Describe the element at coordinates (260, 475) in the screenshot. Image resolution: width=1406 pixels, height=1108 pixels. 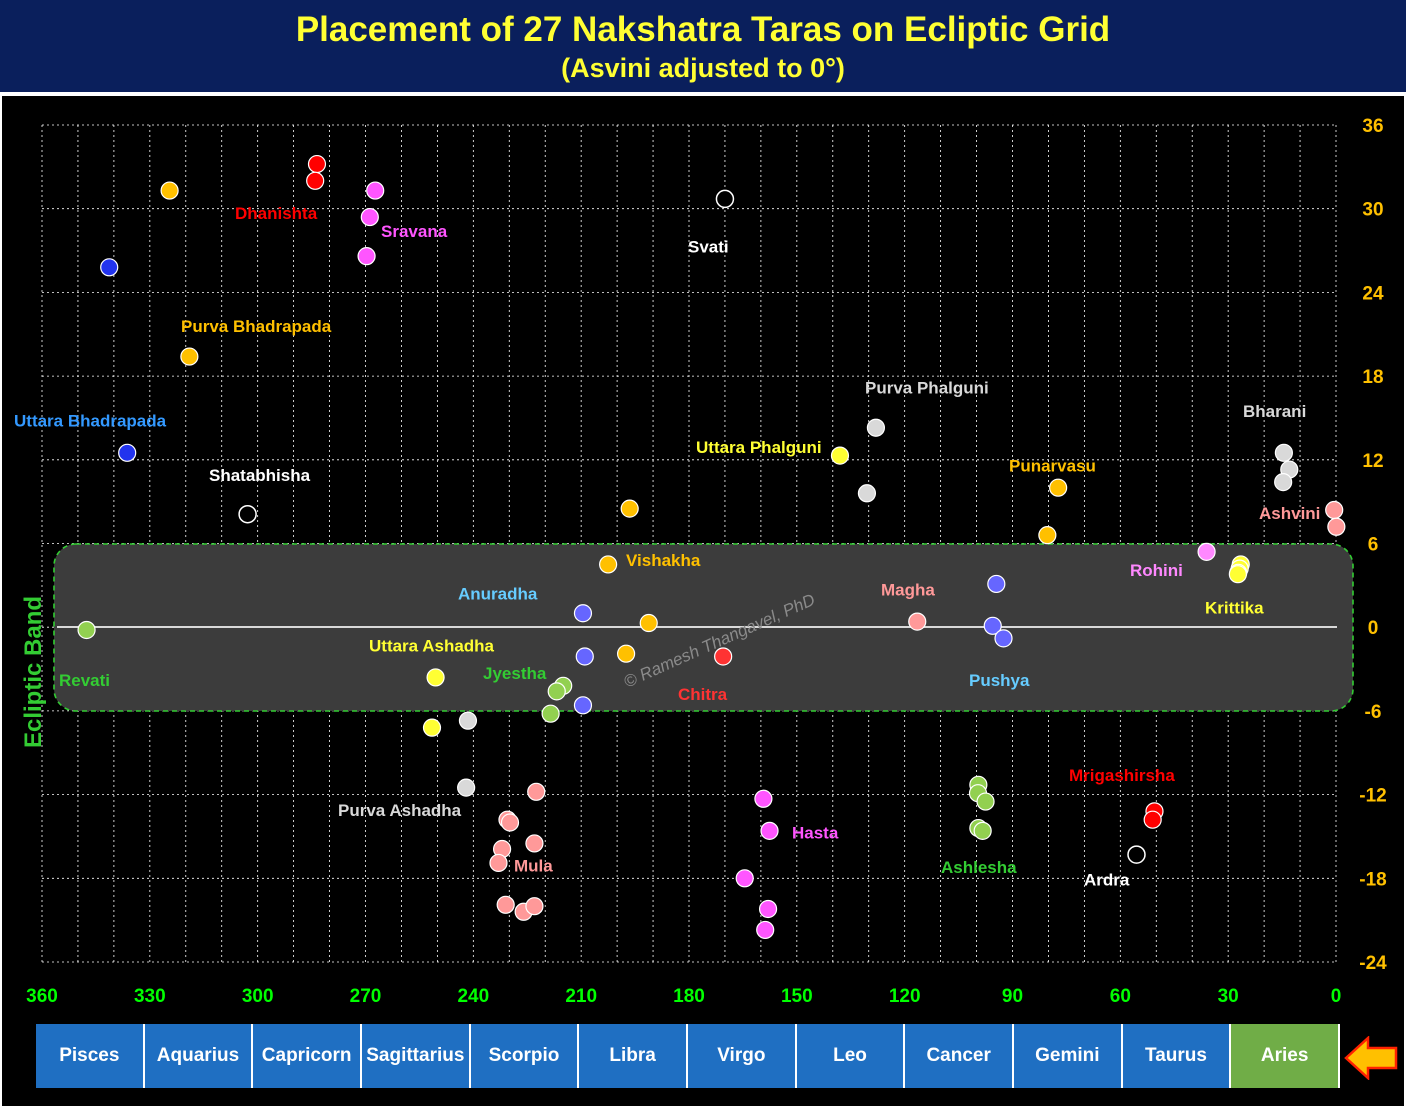
I see `series-label: Shatabhisha` at that location.